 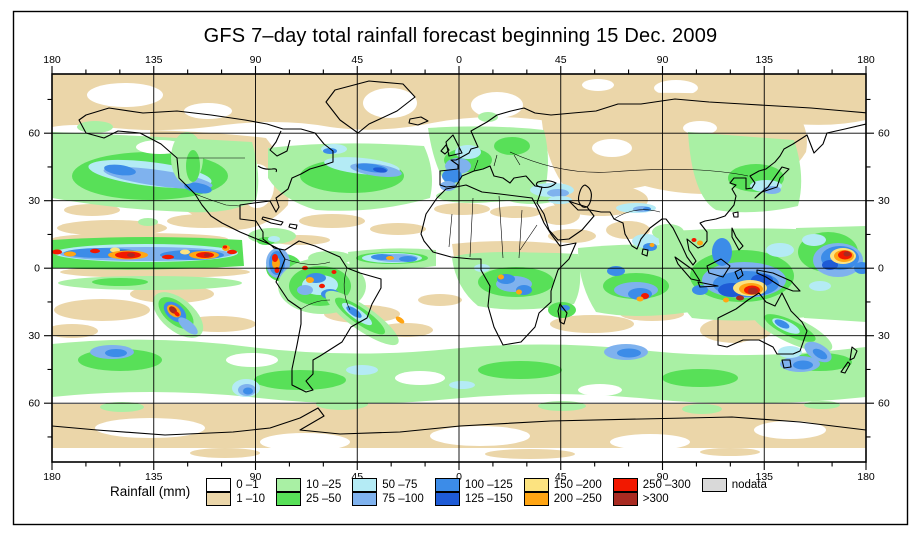 I want to click on legend-label: 200 –250, so click(x=577, y=499).